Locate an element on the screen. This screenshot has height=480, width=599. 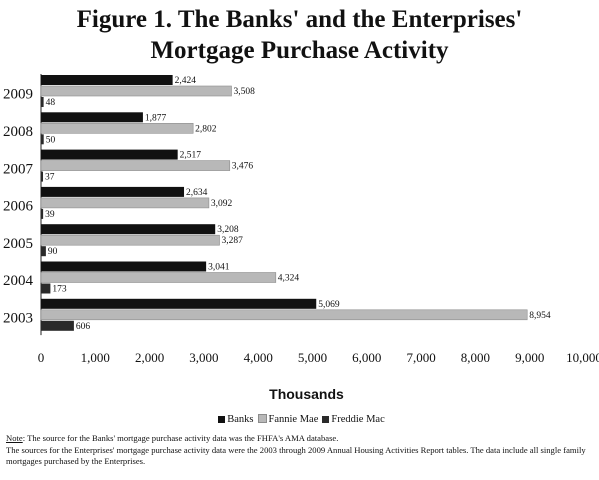
legend-item: Banks is located at coordinates (234, 419).